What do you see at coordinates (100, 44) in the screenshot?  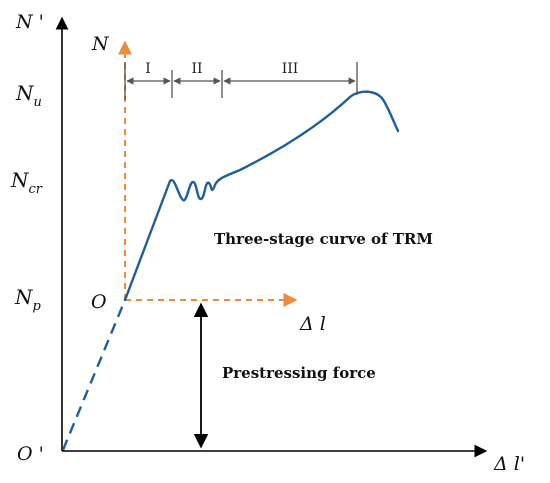 I see `inner-y-axis-label: N` at bounding box center [100, 44].